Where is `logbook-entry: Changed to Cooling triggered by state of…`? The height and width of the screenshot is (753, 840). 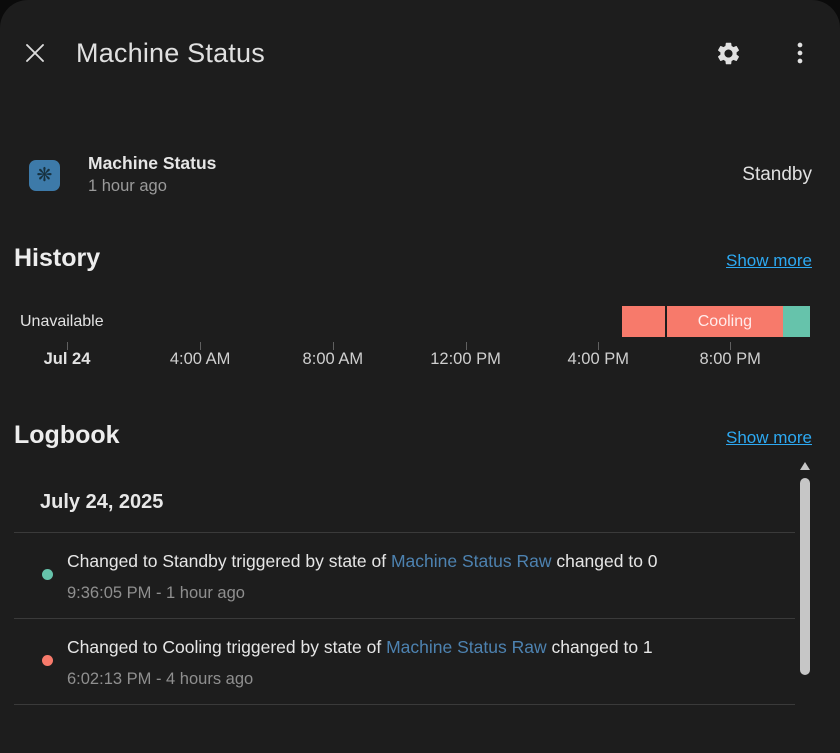
logbook-entry: Changed to Cooling triggered by state of… is located at coordinates (420, 661).